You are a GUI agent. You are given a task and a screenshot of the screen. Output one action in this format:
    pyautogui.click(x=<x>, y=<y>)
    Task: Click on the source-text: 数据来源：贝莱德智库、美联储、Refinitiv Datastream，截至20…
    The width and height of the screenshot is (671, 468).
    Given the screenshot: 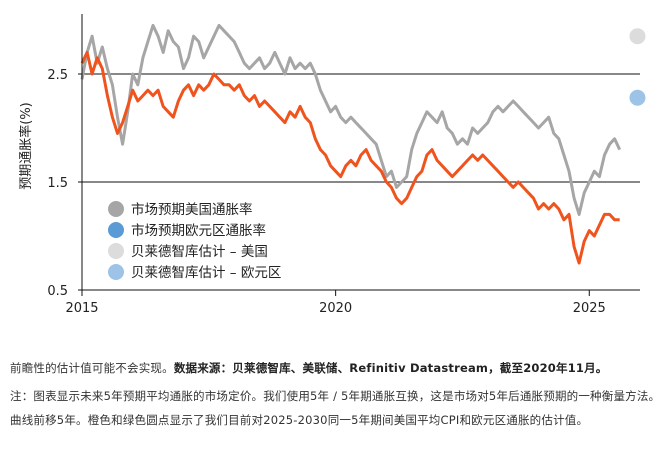 What is the action you would take?
    pyautogui.click(x=390, y=368)
    